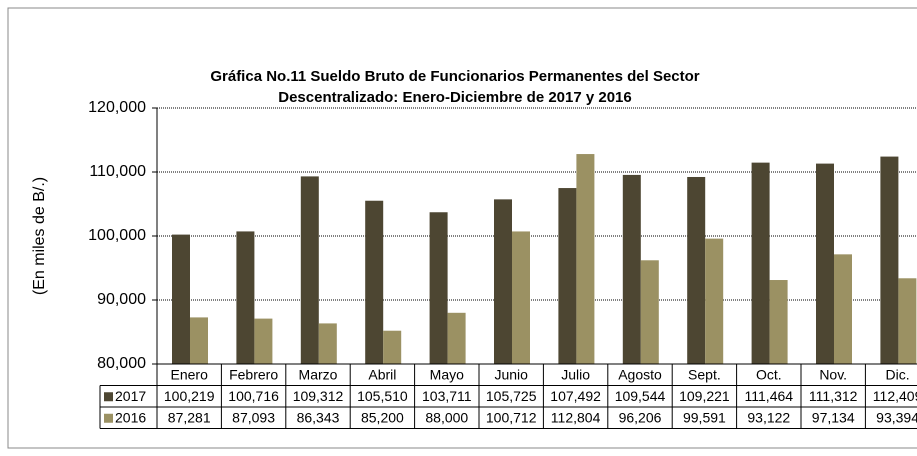  I want to click on x-tick-label: Mayo, so click(447, 374).